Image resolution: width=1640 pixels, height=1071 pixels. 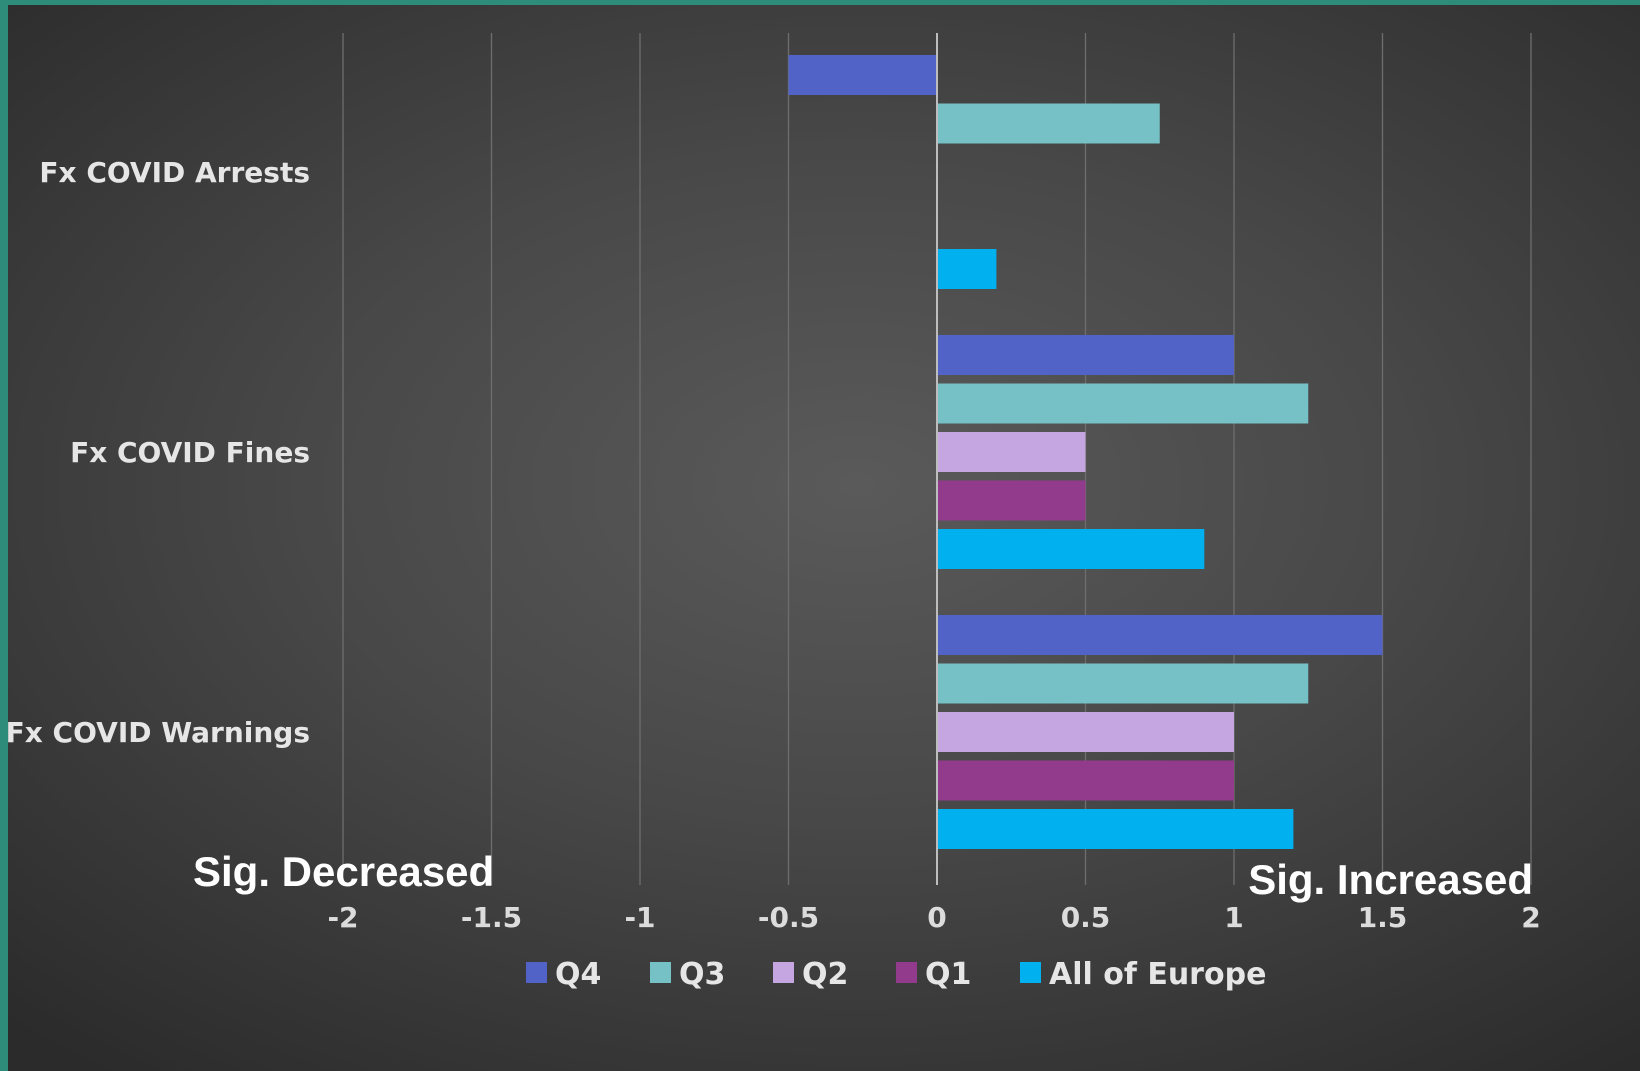 I want to click on category-label: Fx COVID Fines, so click(x=190, y=452).